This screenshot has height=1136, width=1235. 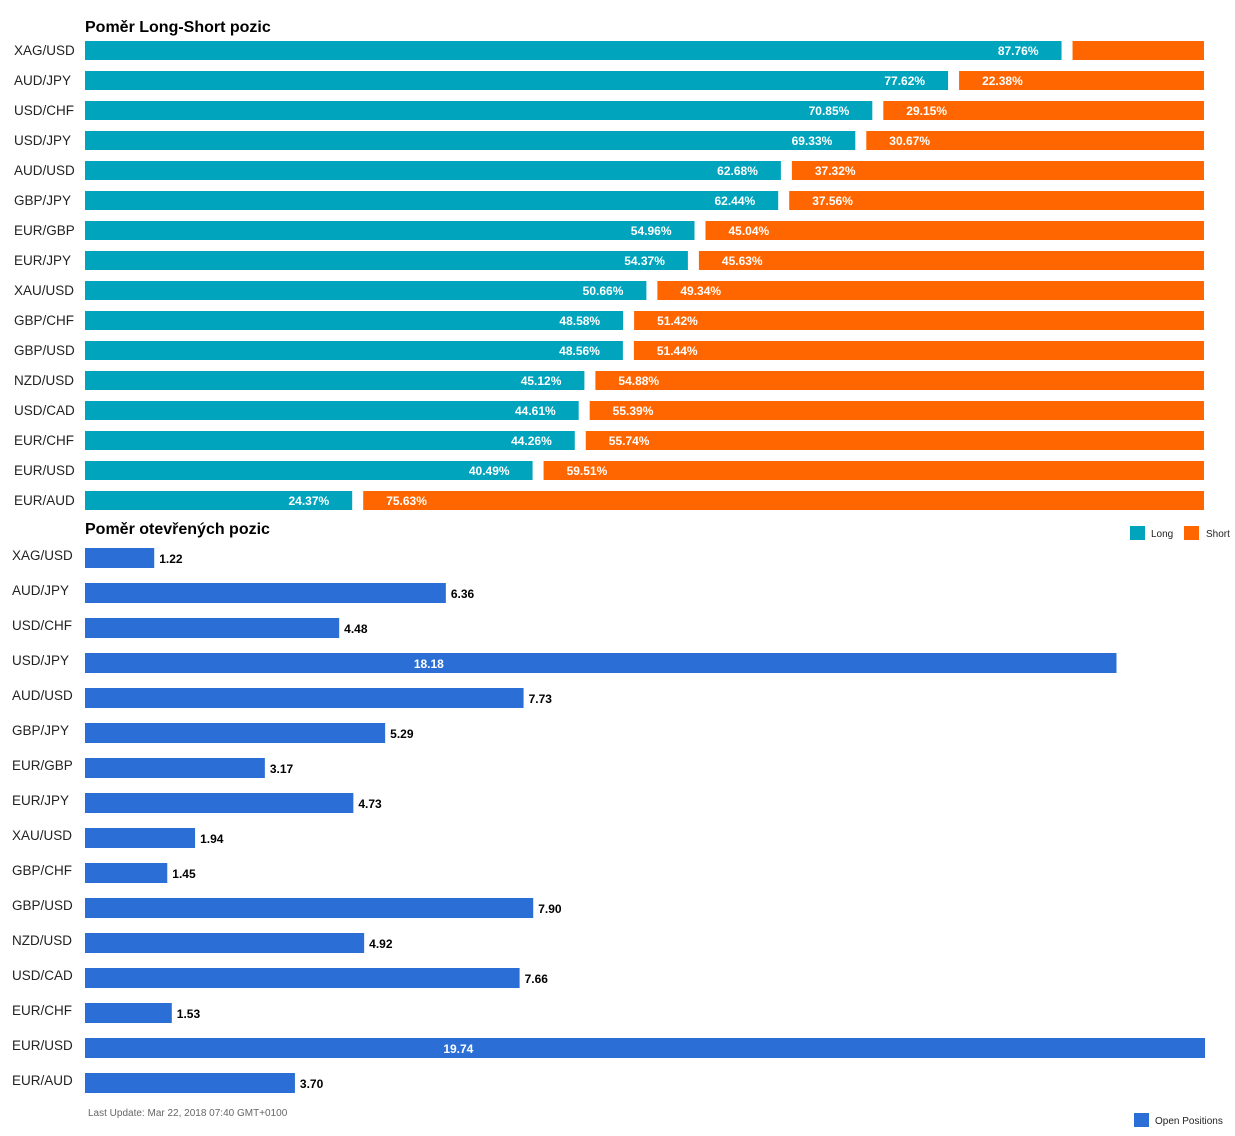 I want to click on bar-open-usd-cad, so click(x=302, y=978).